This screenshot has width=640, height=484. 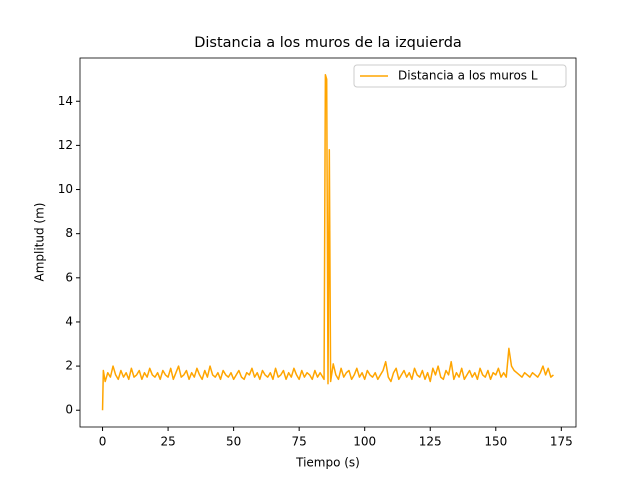 I want to click on legend-label: Distancia a los muros L, so click(x=468, y=76).